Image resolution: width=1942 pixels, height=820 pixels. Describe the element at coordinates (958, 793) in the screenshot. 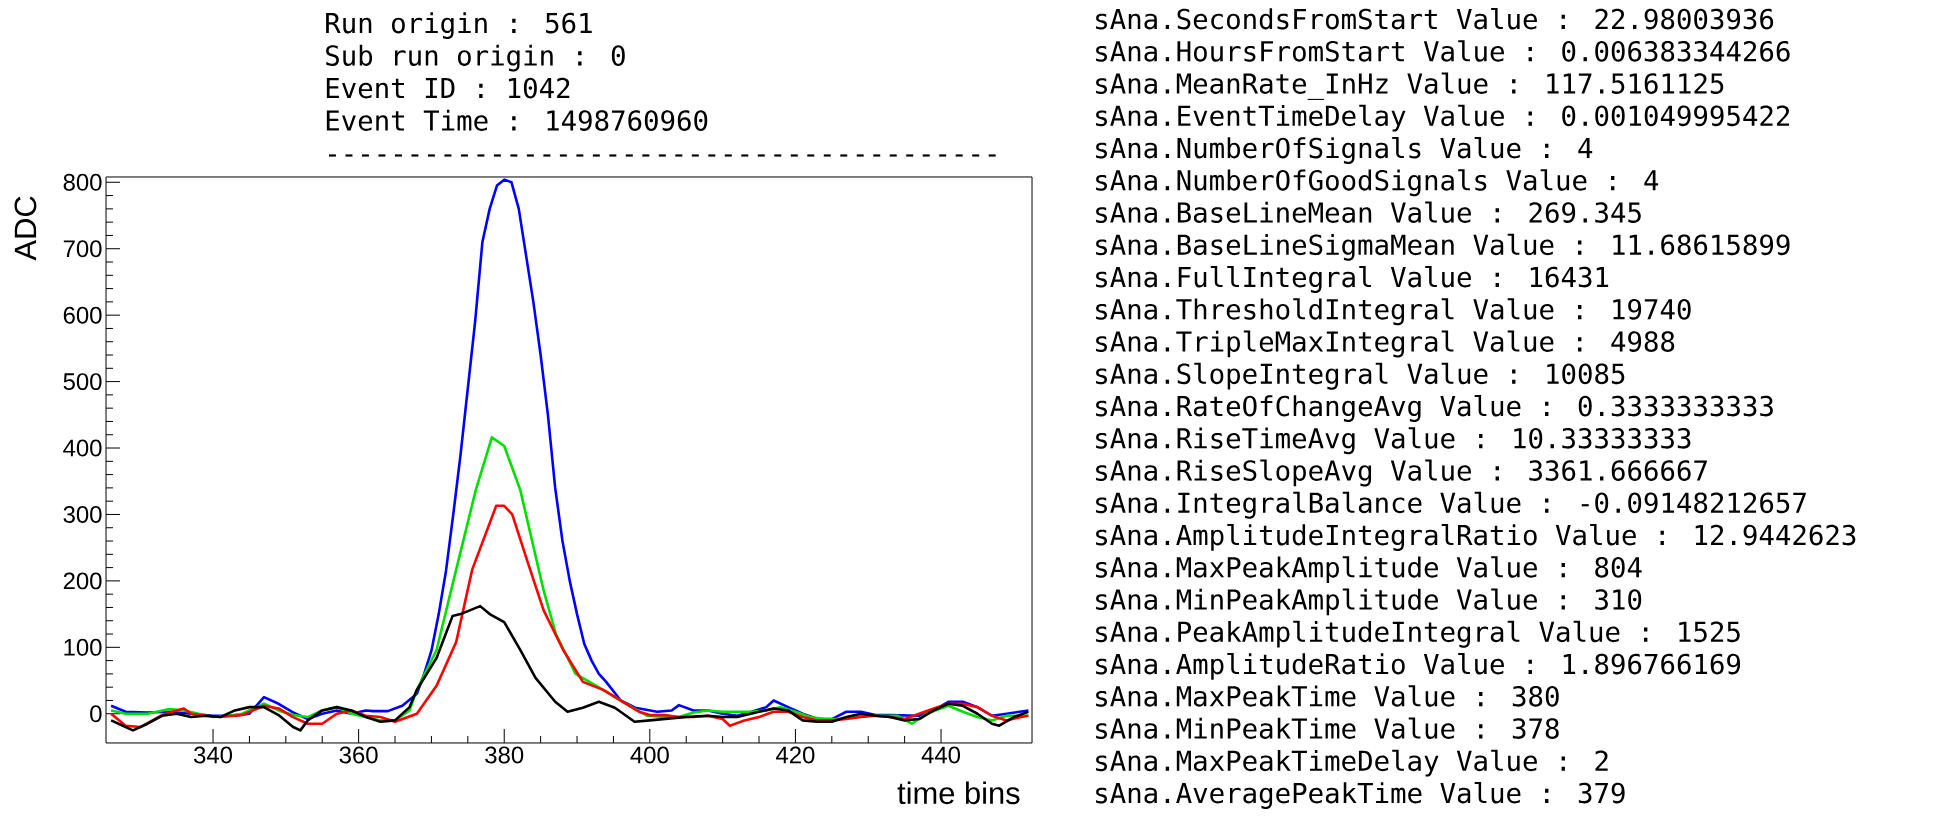

I see `x-axis-title: time bins` at that location.